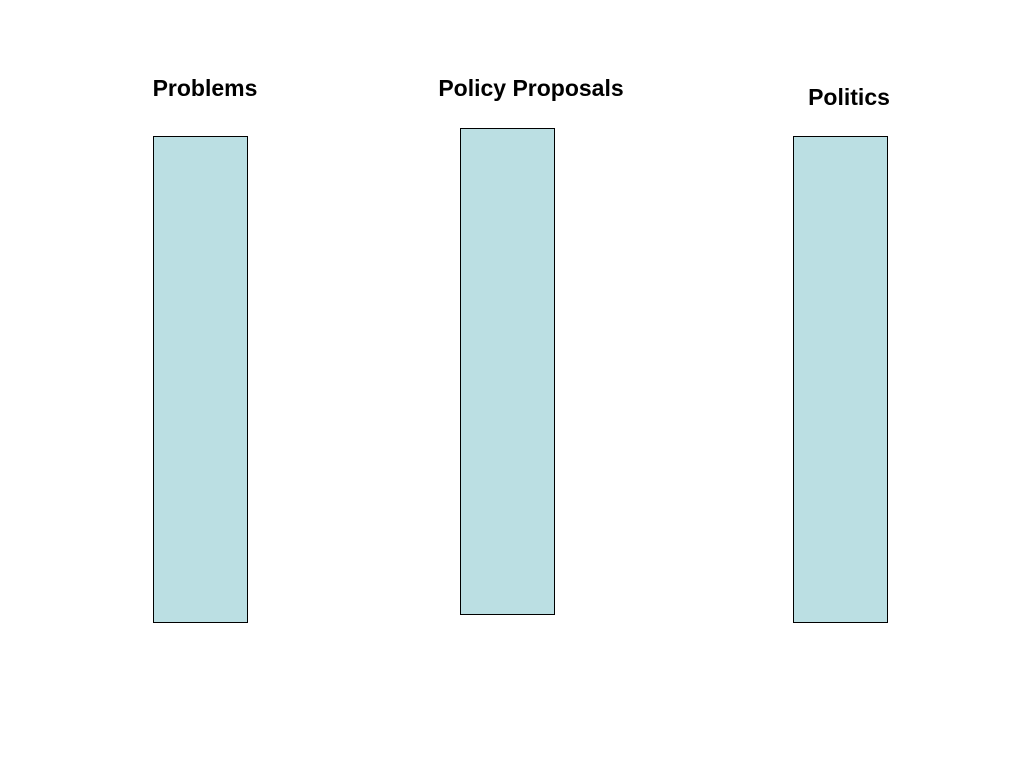  I want to click on stream-label: Politics, so click(849, 97).